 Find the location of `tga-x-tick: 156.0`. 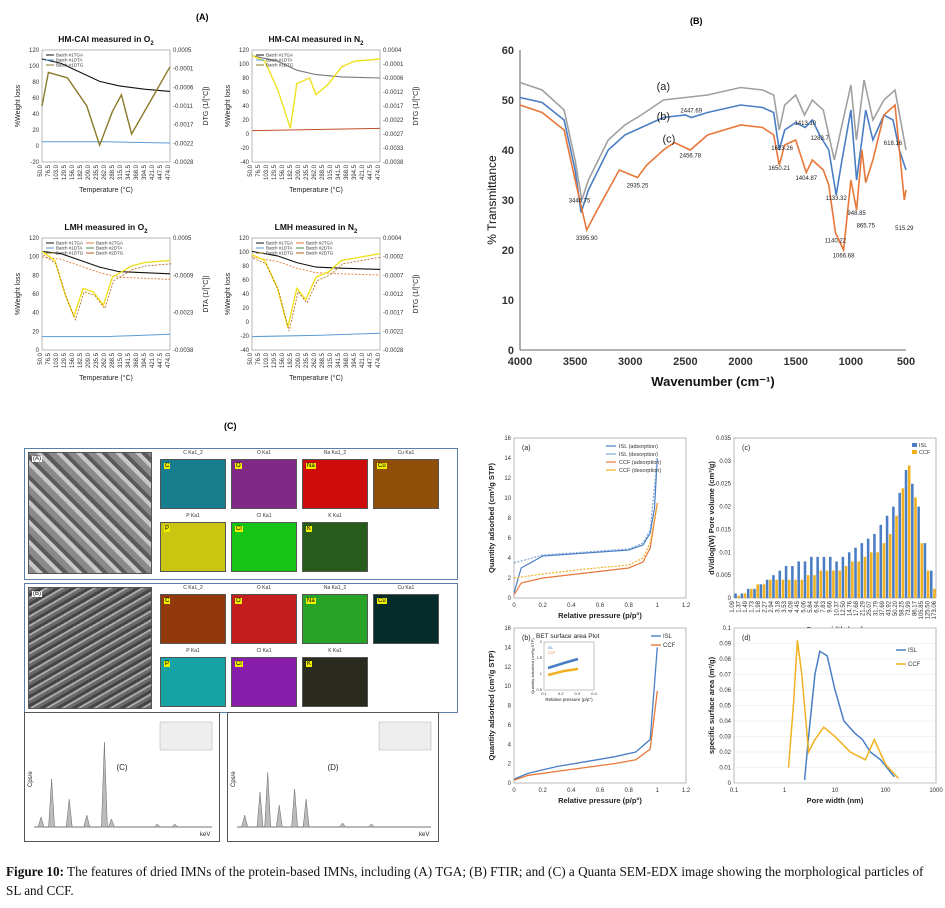

tga-x-tick: 156.0 is located at coordinates (283, 360).